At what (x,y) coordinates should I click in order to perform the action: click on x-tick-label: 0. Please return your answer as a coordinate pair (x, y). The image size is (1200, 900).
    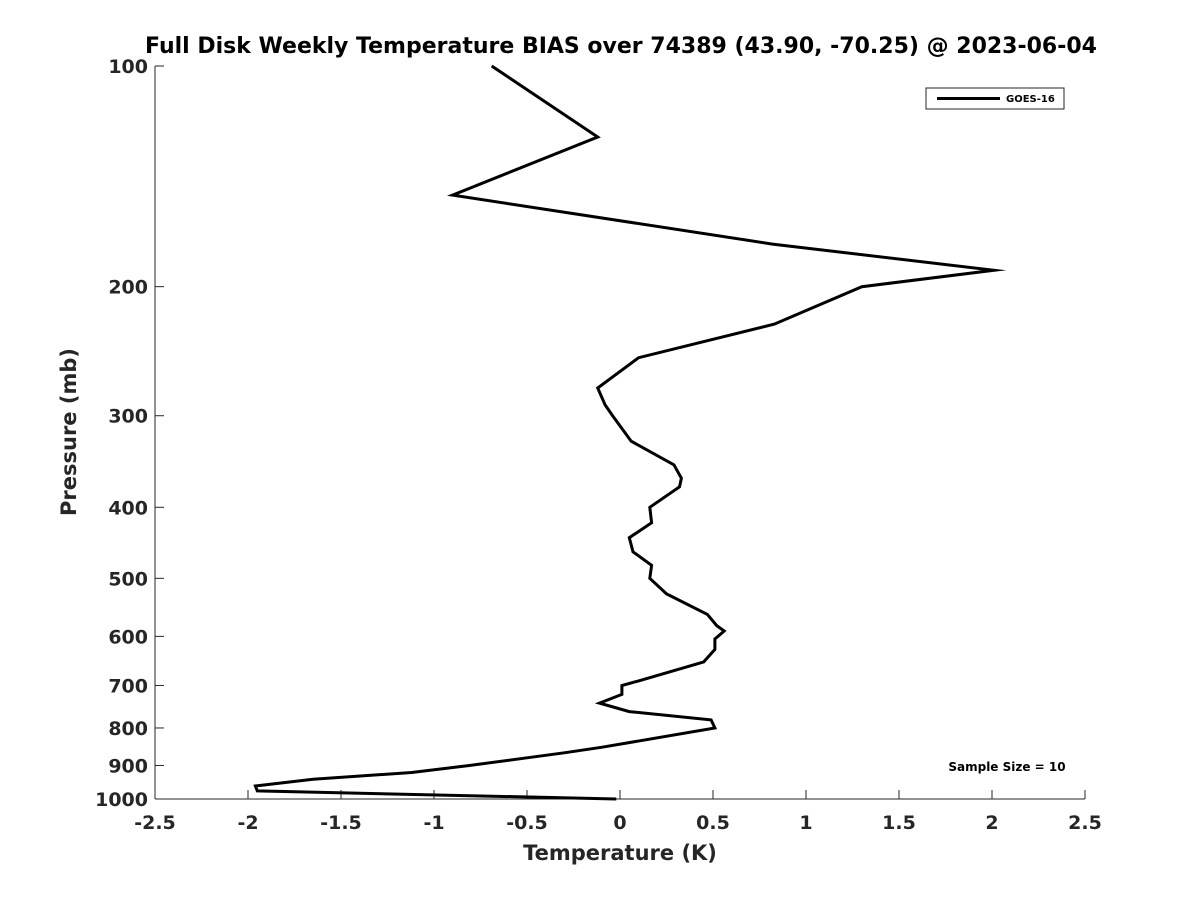
    Looking at the image, I should click on (619, 823).